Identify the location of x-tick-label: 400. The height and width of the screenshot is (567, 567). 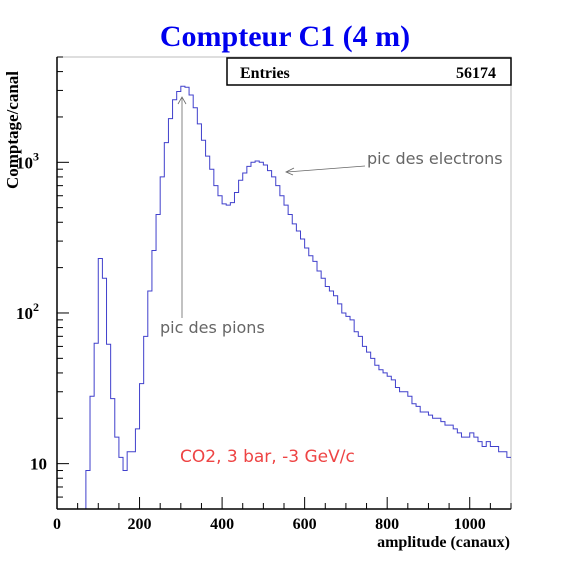
(222, 524).